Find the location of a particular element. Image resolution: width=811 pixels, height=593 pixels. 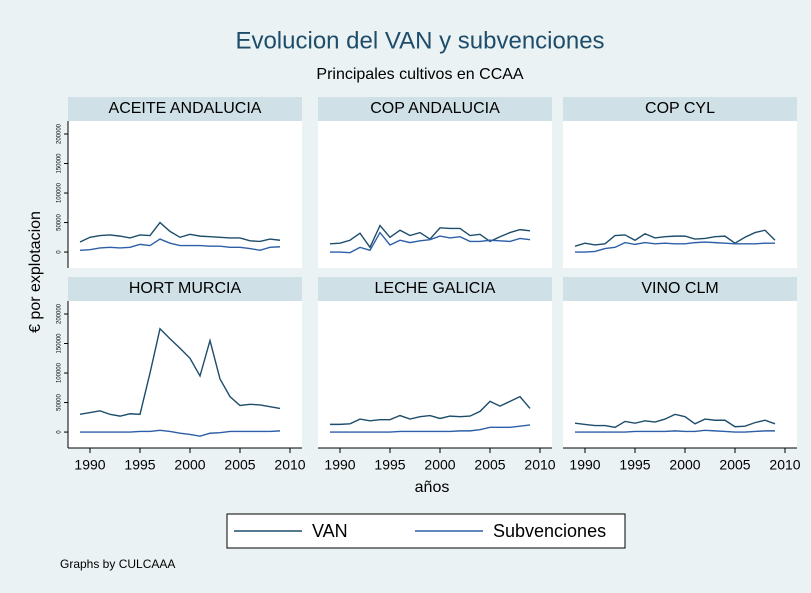

panel-title: ACEITE ANDALUCIA is located at coordinates (185, 108).